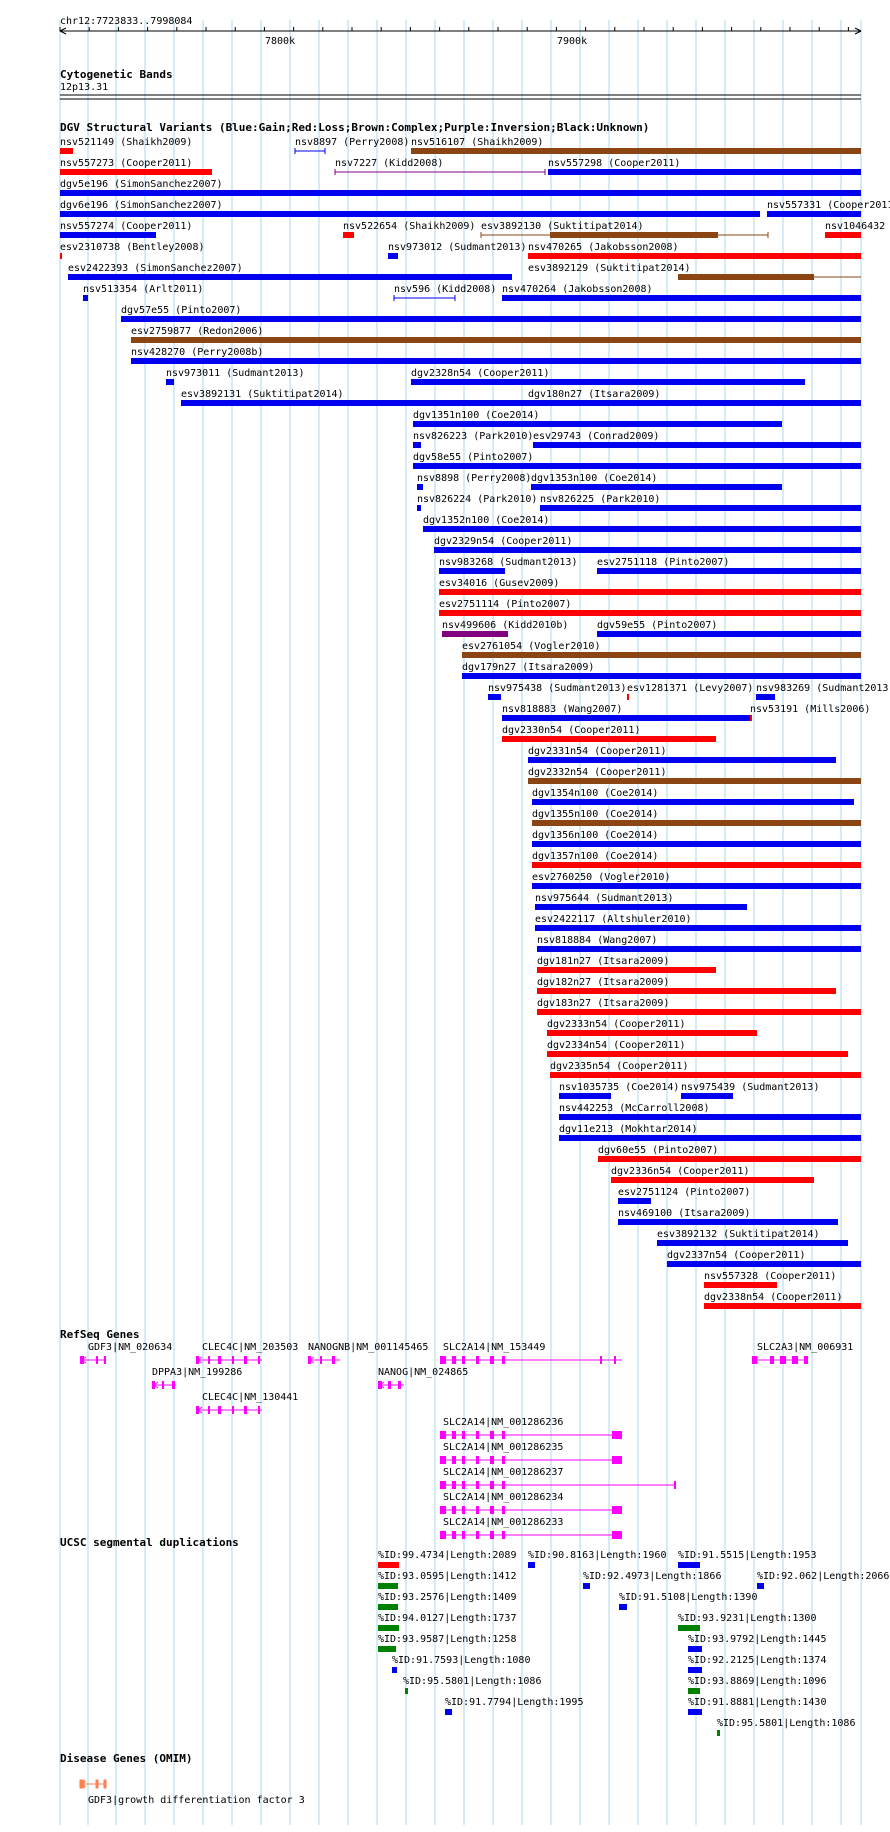 Image resolution: width=890 pixels, height=1832 pixels. What do you see at coordinates (197, 1372) in the screenshot?
I see `gene-label: DPPA3|NM_199286` at bounding box center [197, 1372].